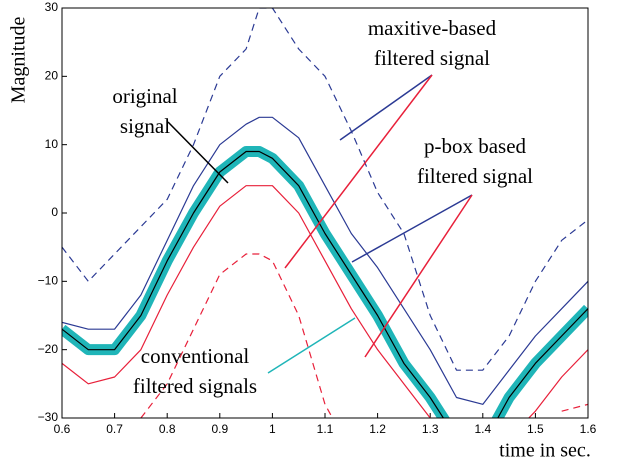  Describe the element at coordinates (588, 429) in the screenshot. I see `x-tick-label: 1.6` at that location.